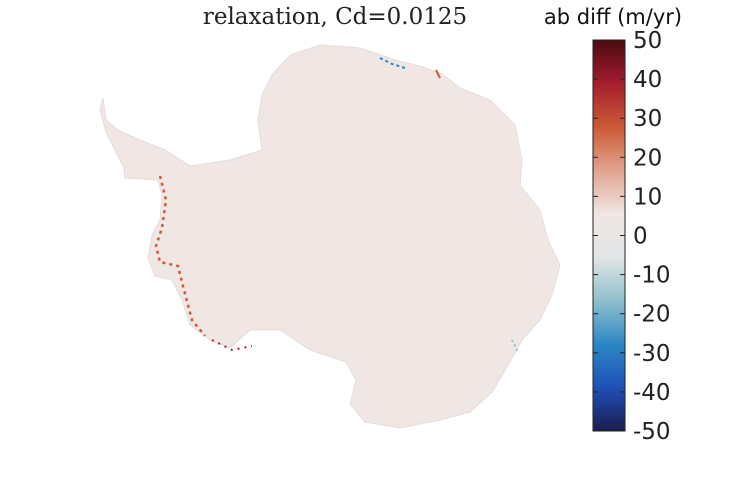 The image size is (735, 484). Describe the element at coordinates (652, 393) in the screenshot. I see `colorbar-tick-label: -40` at that location.